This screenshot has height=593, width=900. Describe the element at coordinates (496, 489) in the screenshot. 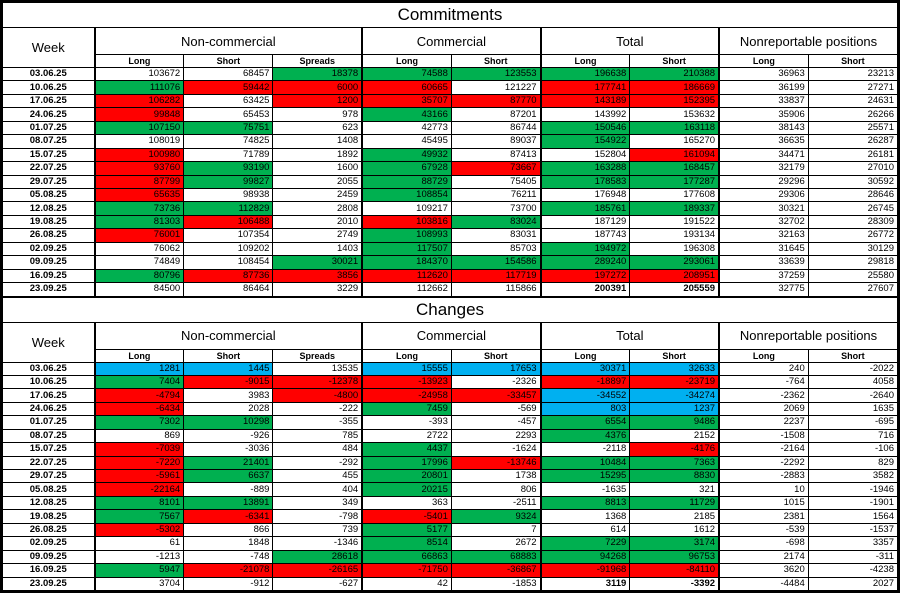

I see `cell-c-short: 806` at that location.